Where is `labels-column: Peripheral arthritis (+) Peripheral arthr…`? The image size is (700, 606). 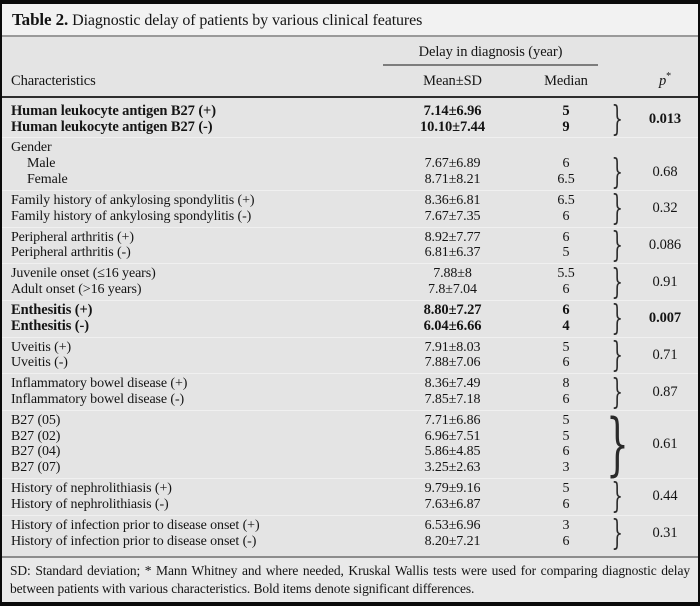
labels-column: Peripheral arthritis (+) Peripheral arthr… is located at coordinates (188, 246).